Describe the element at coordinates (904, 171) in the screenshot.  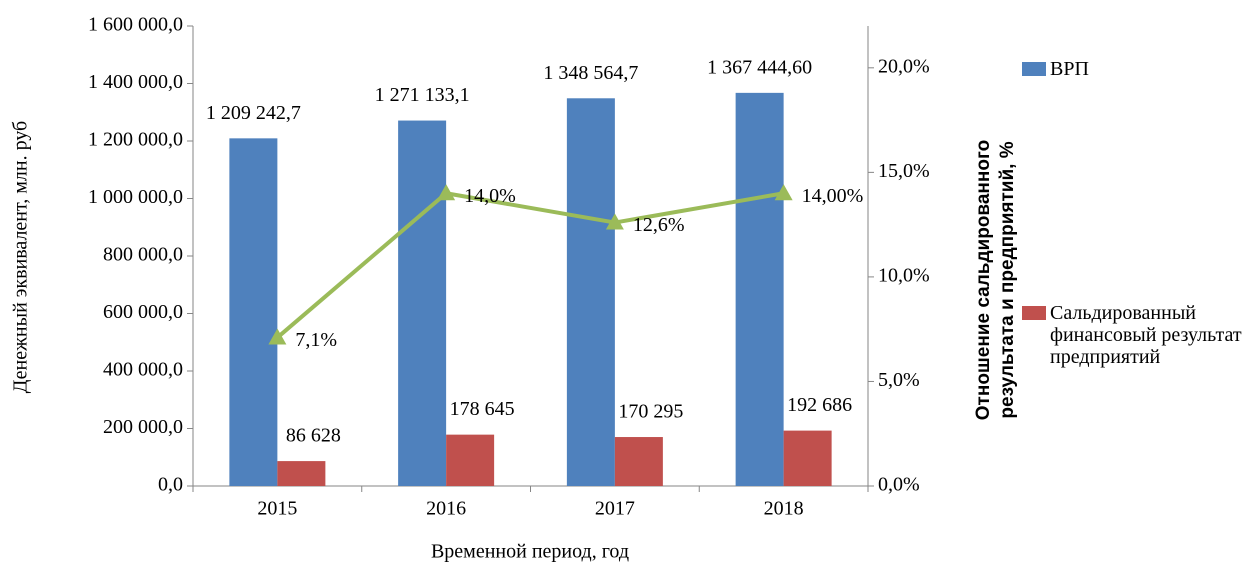
I see `y2-tick-label: 15,0%` at that location.